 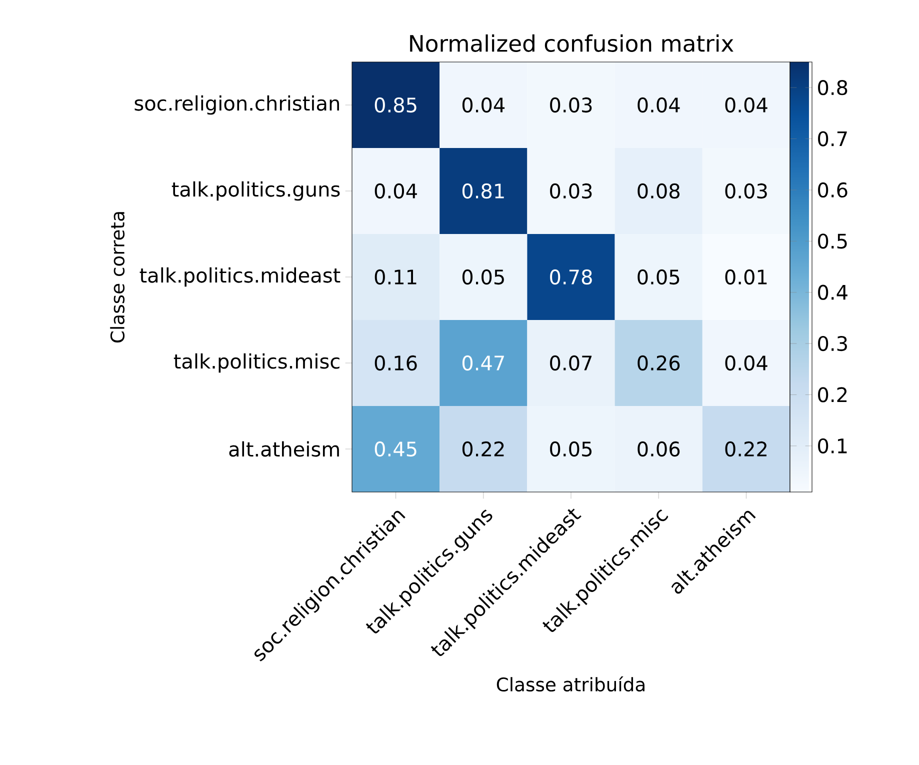 What do you see at coordinates (395, 449) in the screenshot?
I see `data-label: 0.45` at bounding box center [395, 449].